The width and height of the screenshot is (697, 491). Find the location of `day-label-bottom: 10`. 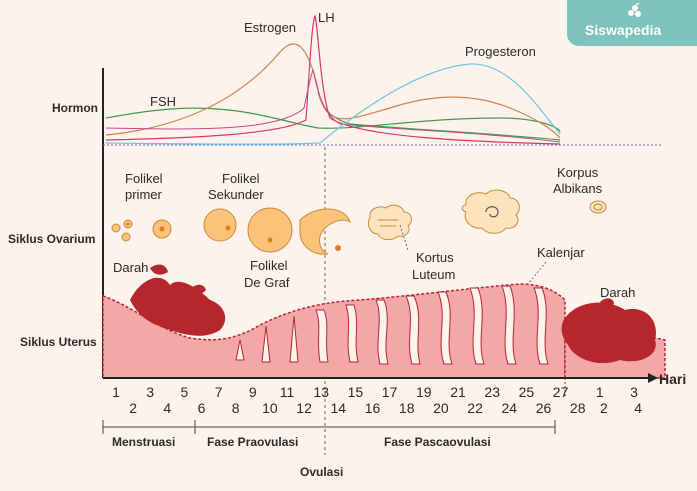

day-label-bottom: 10 is located at coordinates (270, 408).